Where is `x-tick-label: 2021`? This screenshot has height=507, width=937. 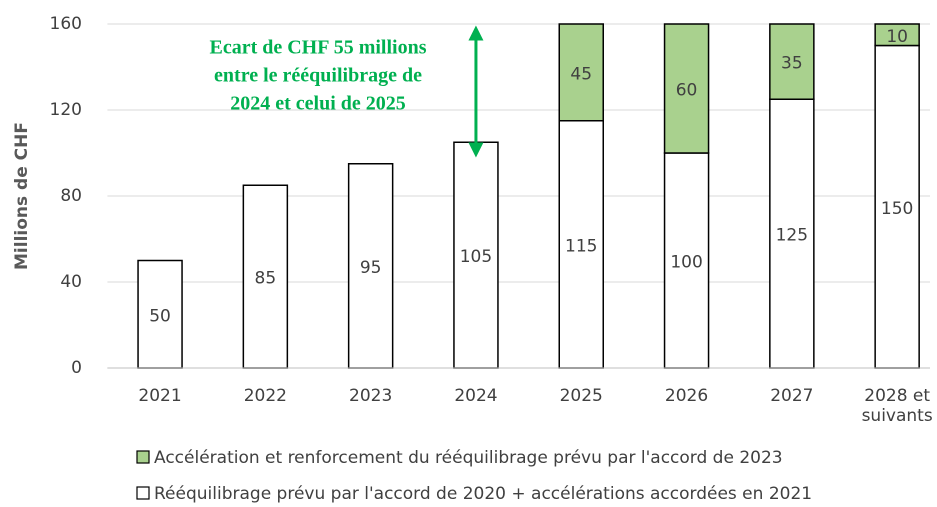
x-tick-label: 2021 is located at coordinates (159, 396).